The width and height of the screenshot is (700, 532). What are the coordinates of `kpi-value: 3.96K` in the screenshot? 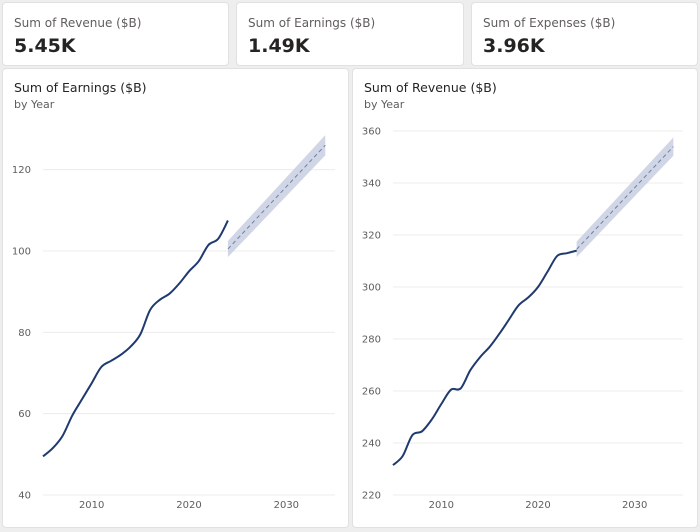 It's located at (514, 46).